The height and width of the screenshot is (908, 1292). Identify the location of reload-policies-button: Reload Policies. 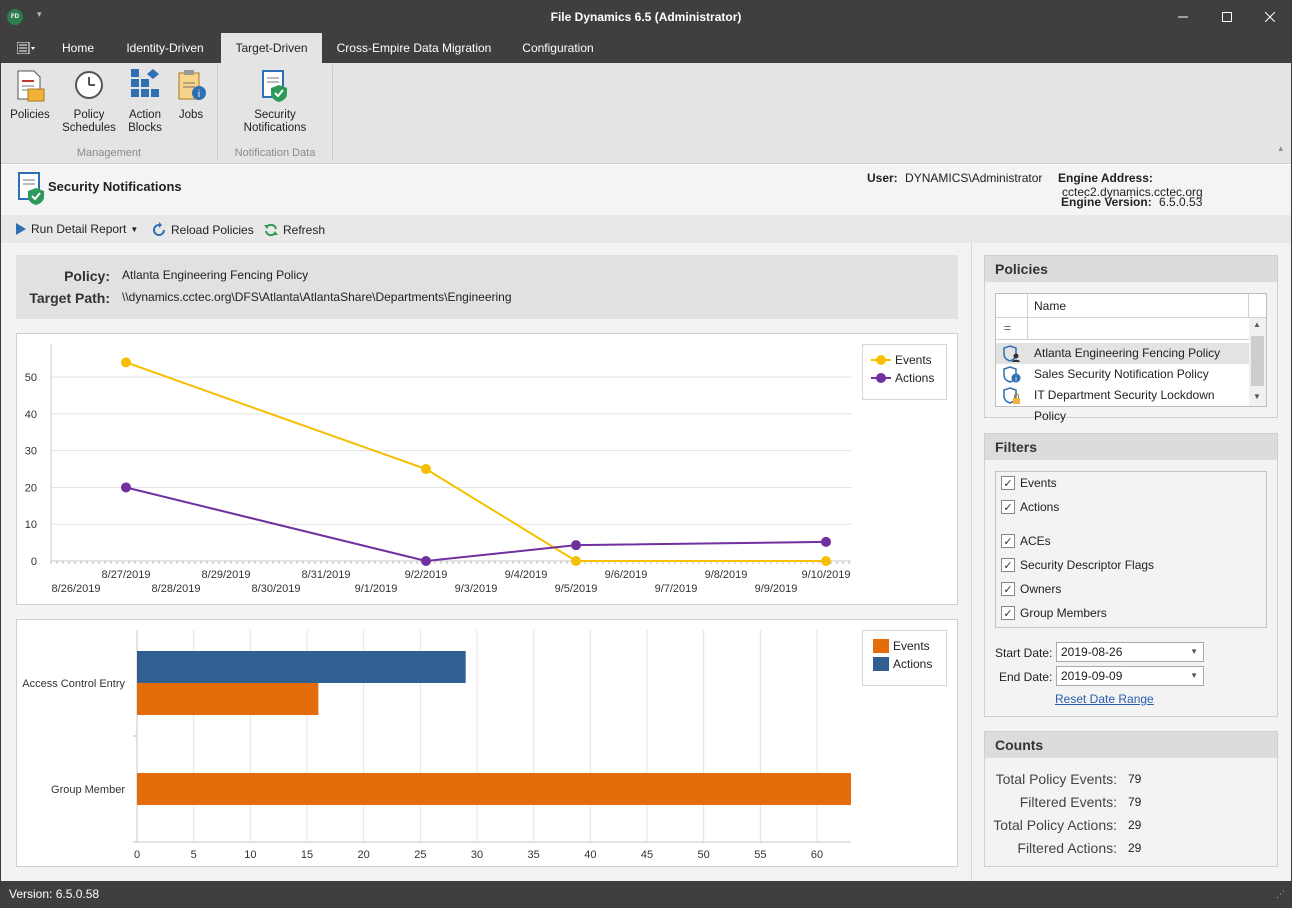
(202, 230).